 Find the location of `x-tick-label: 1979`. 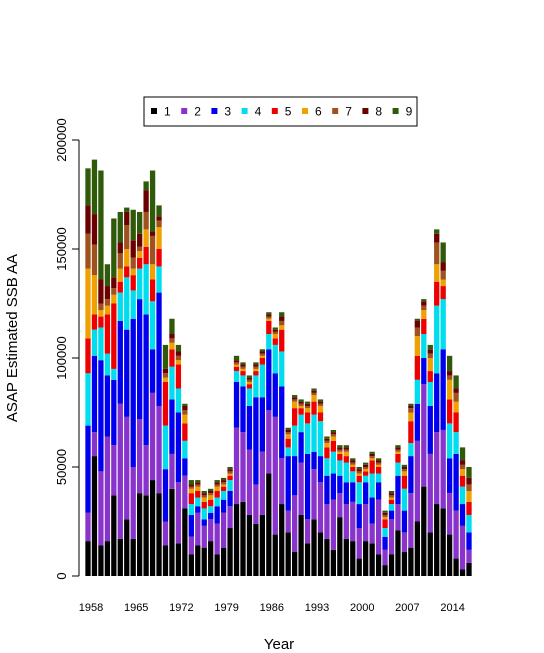

x-tick-label: 1979 is located at coordinates (226, 608).